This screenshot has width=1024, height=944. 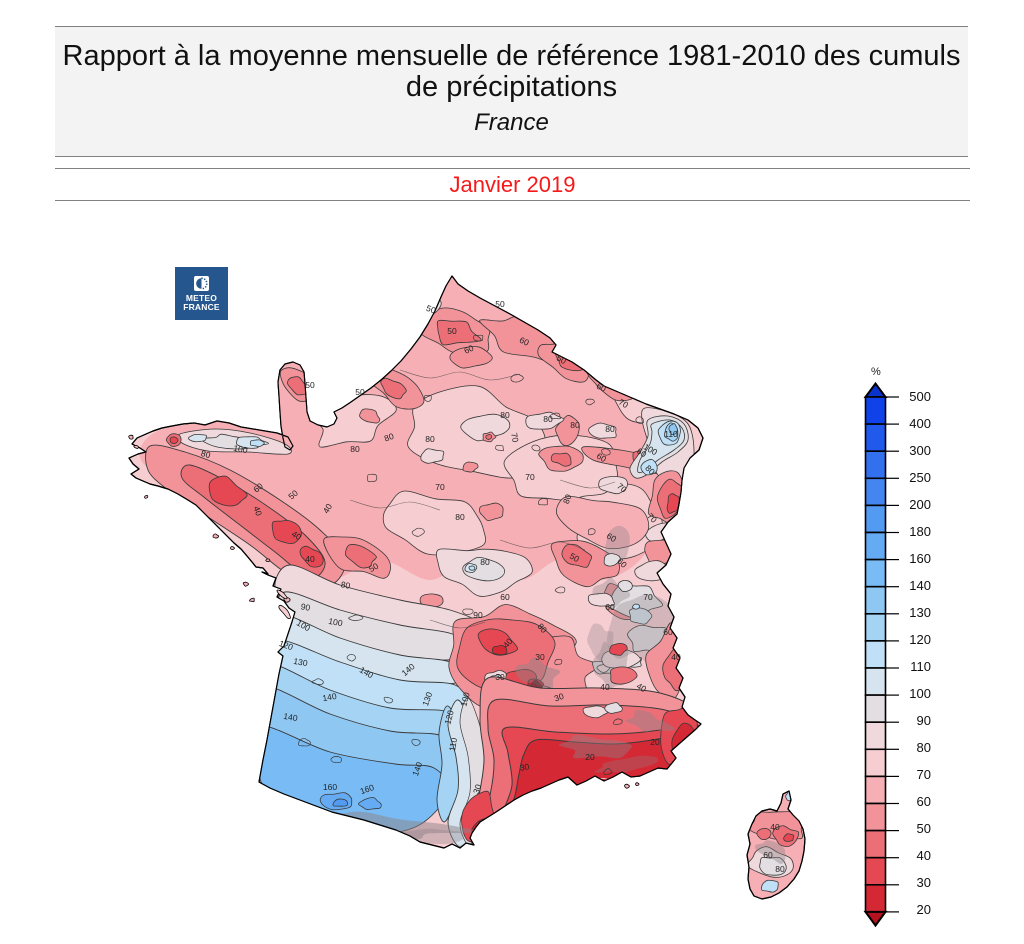 I want to click on svg-text: 500, so click(x=920, y=396).